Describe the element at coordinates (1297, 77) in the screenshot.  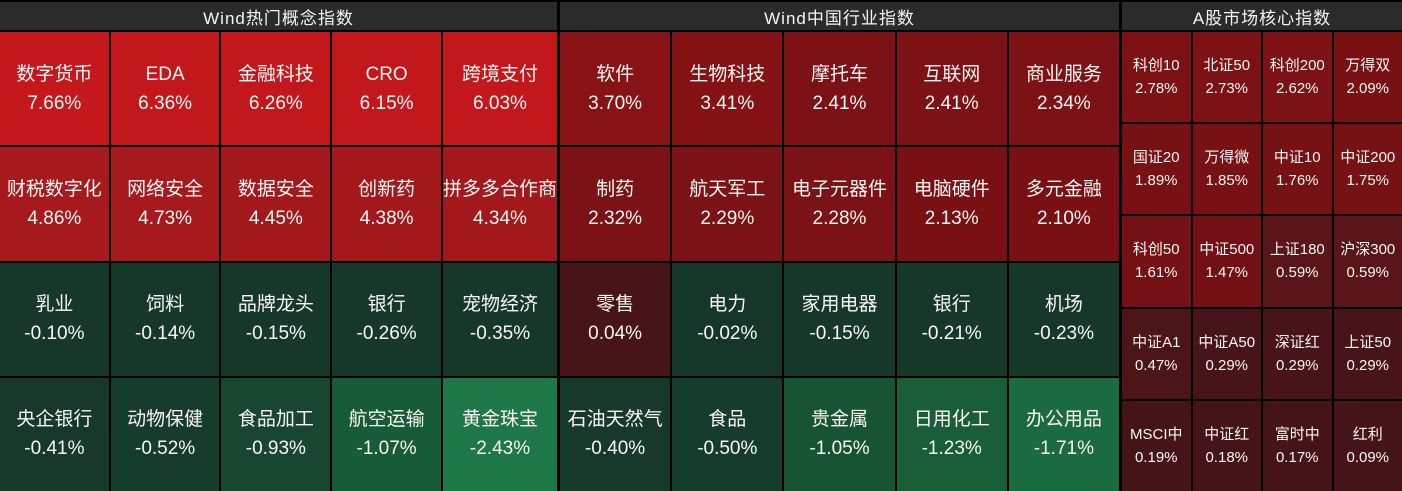
I see `heatmap-cell: 科创200 2.62%` at that location.